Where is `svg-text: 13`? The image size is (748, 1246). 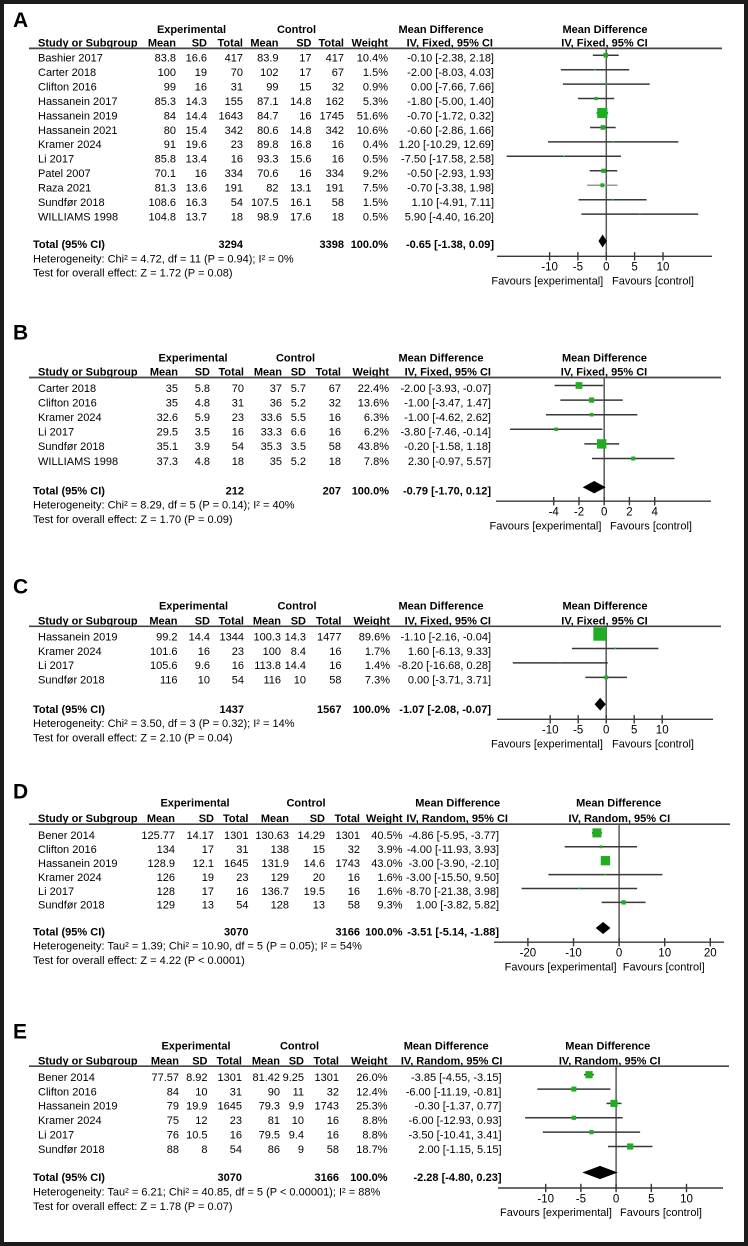
svg-text: 13 is located at coordinates (319, 906).